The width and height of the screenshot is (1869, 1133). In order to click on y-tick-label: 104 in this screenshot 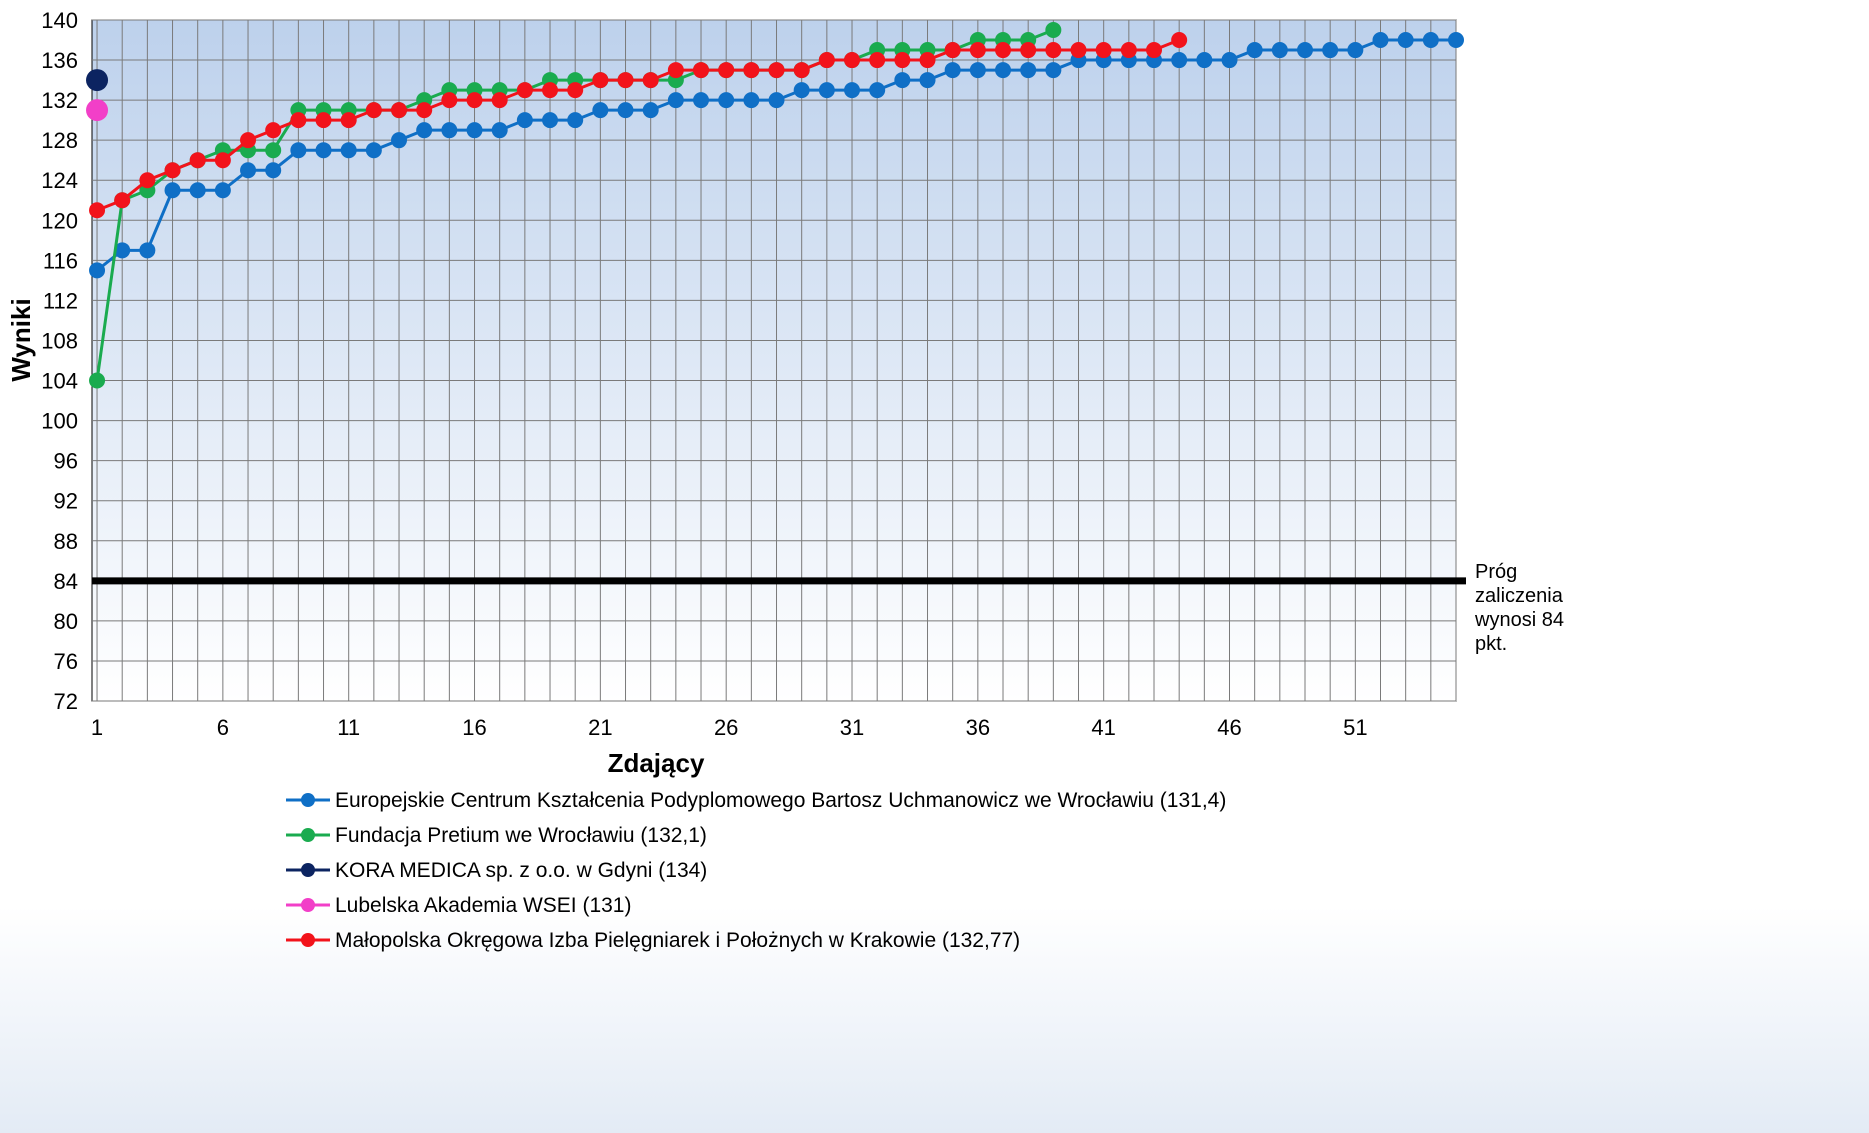, I will do `click(59, 381)`.